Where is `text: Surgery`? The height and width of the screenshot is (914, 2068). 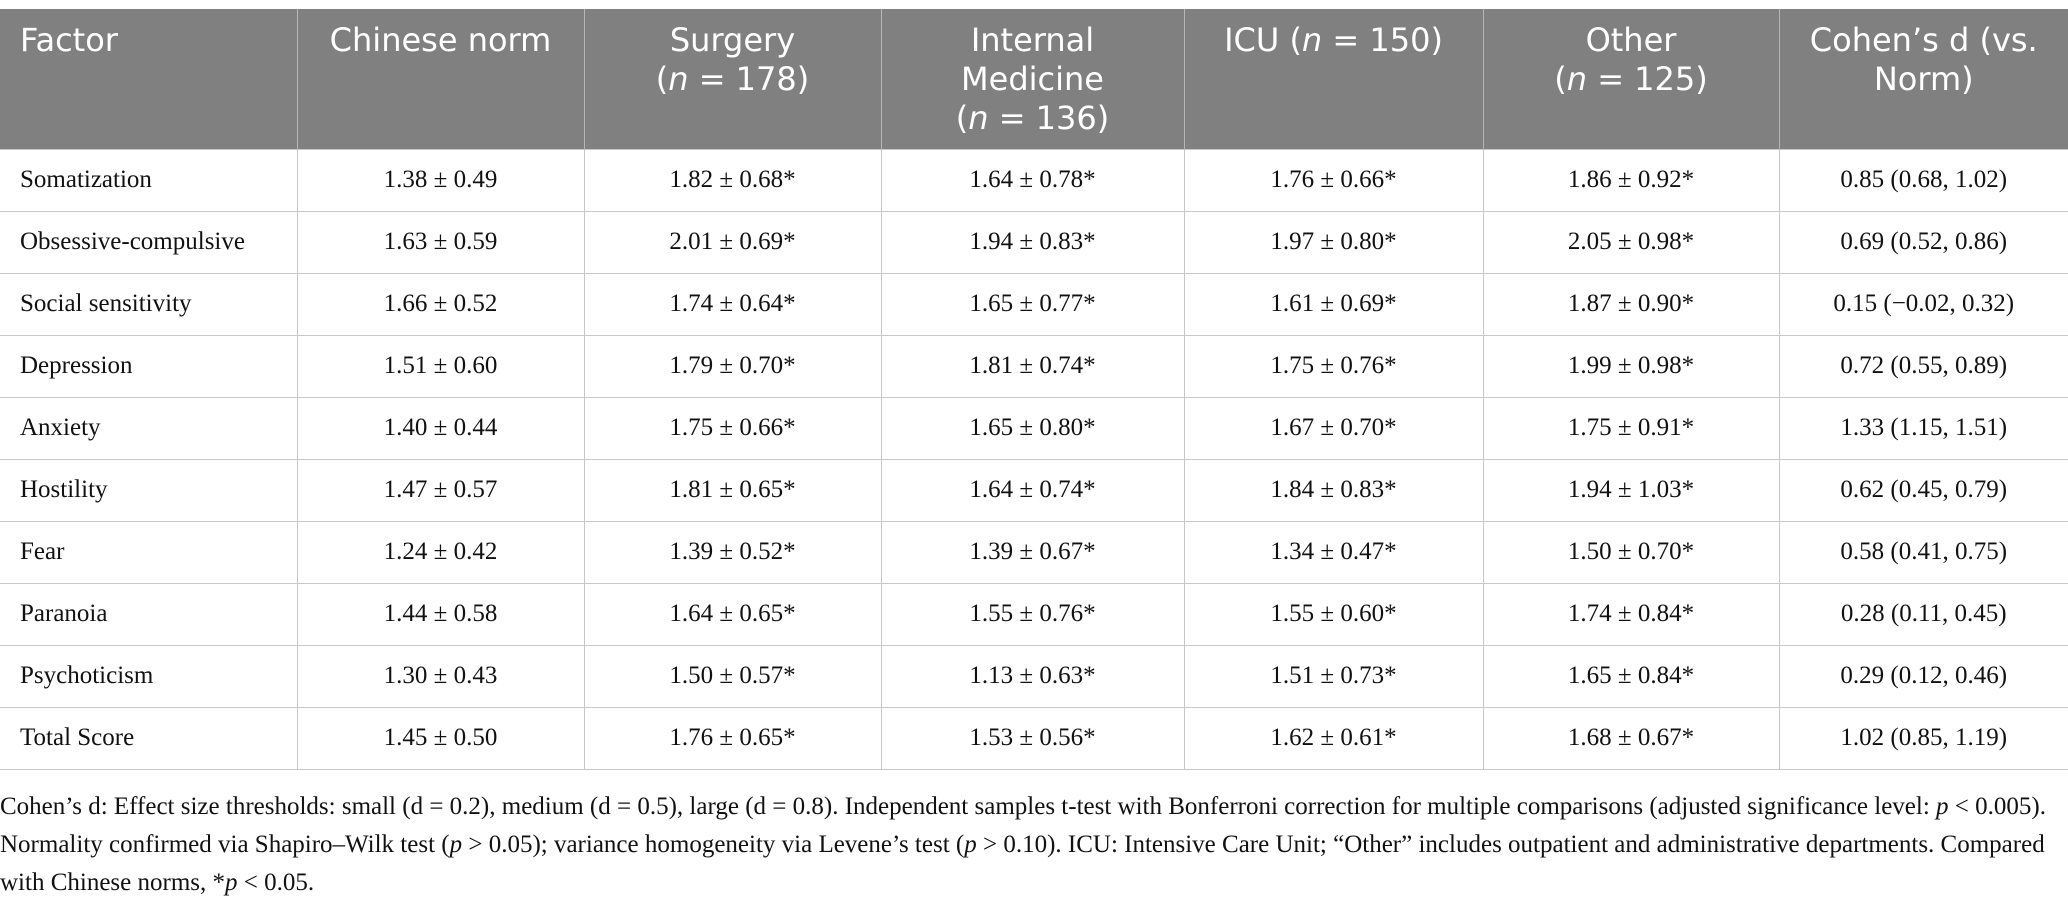
text: Surgery is located at coordinates (732, 40).